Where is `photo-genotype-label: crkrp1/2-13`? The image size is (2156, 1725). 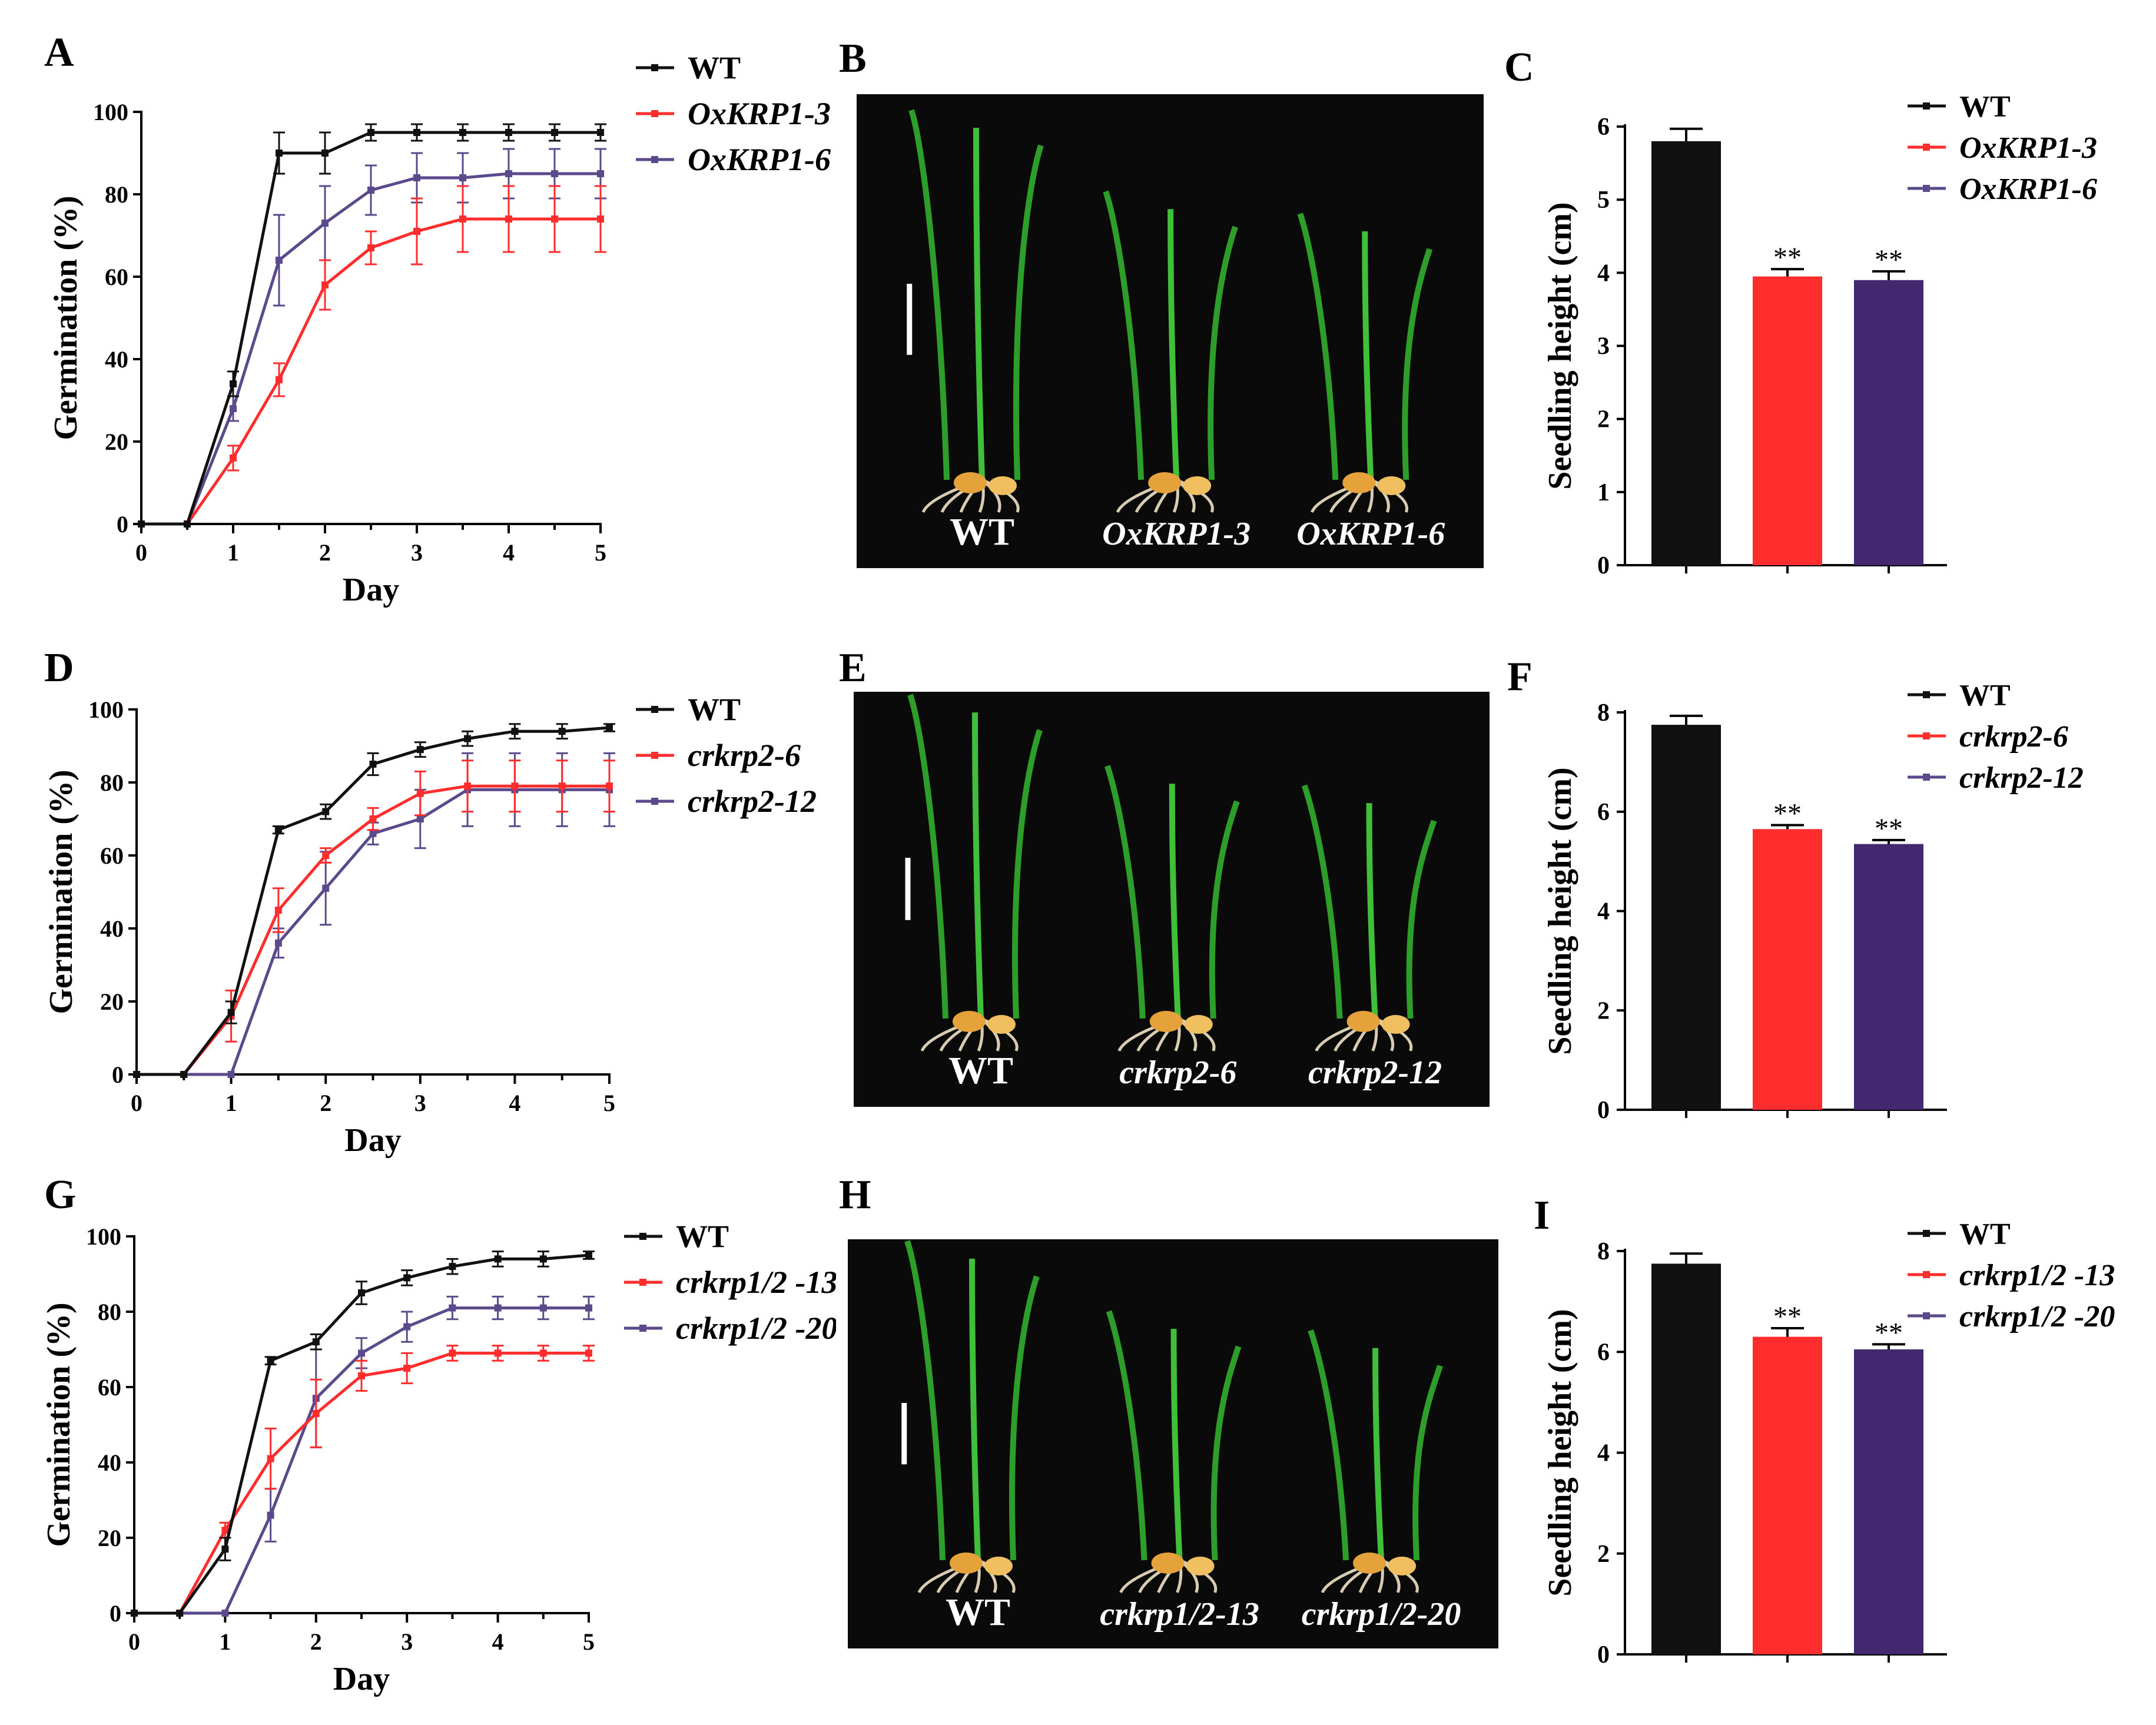
photo-genotype-label: crkrp1/2-13 is located at coordinates (1179, 1614).